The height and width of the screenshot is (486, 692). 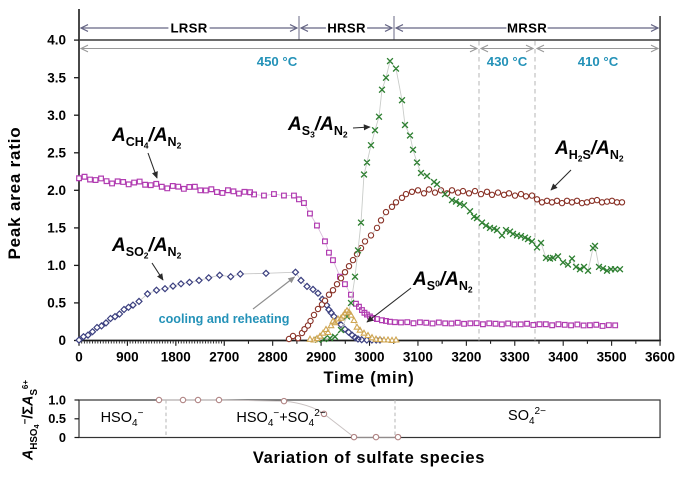 What do you see at coordinates (56, 115) in the screenshot?
I see `svg-text: 3.0` at bounding box center [56, 115].